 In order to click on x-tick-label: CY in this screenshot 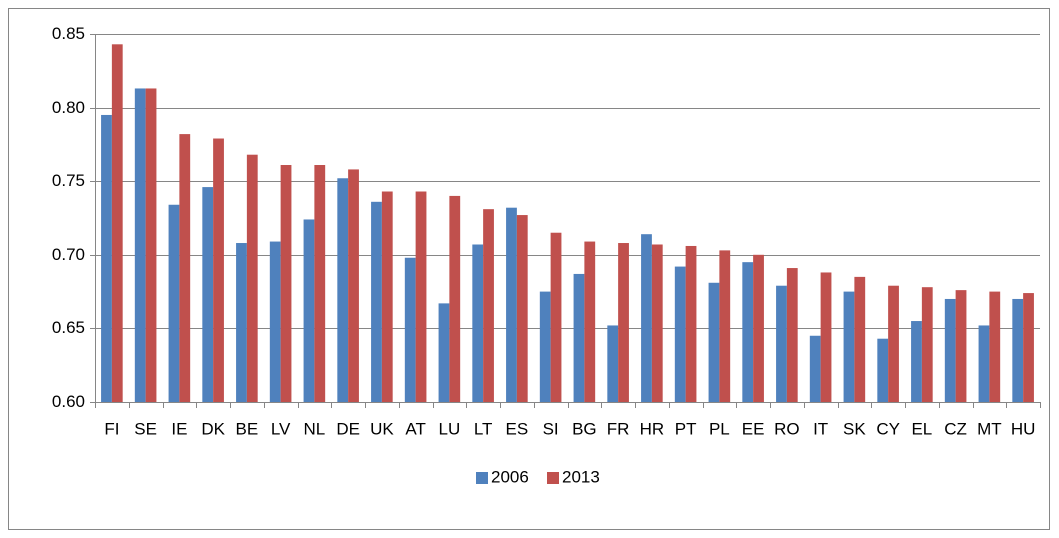, I will do `click(888, 428)`.